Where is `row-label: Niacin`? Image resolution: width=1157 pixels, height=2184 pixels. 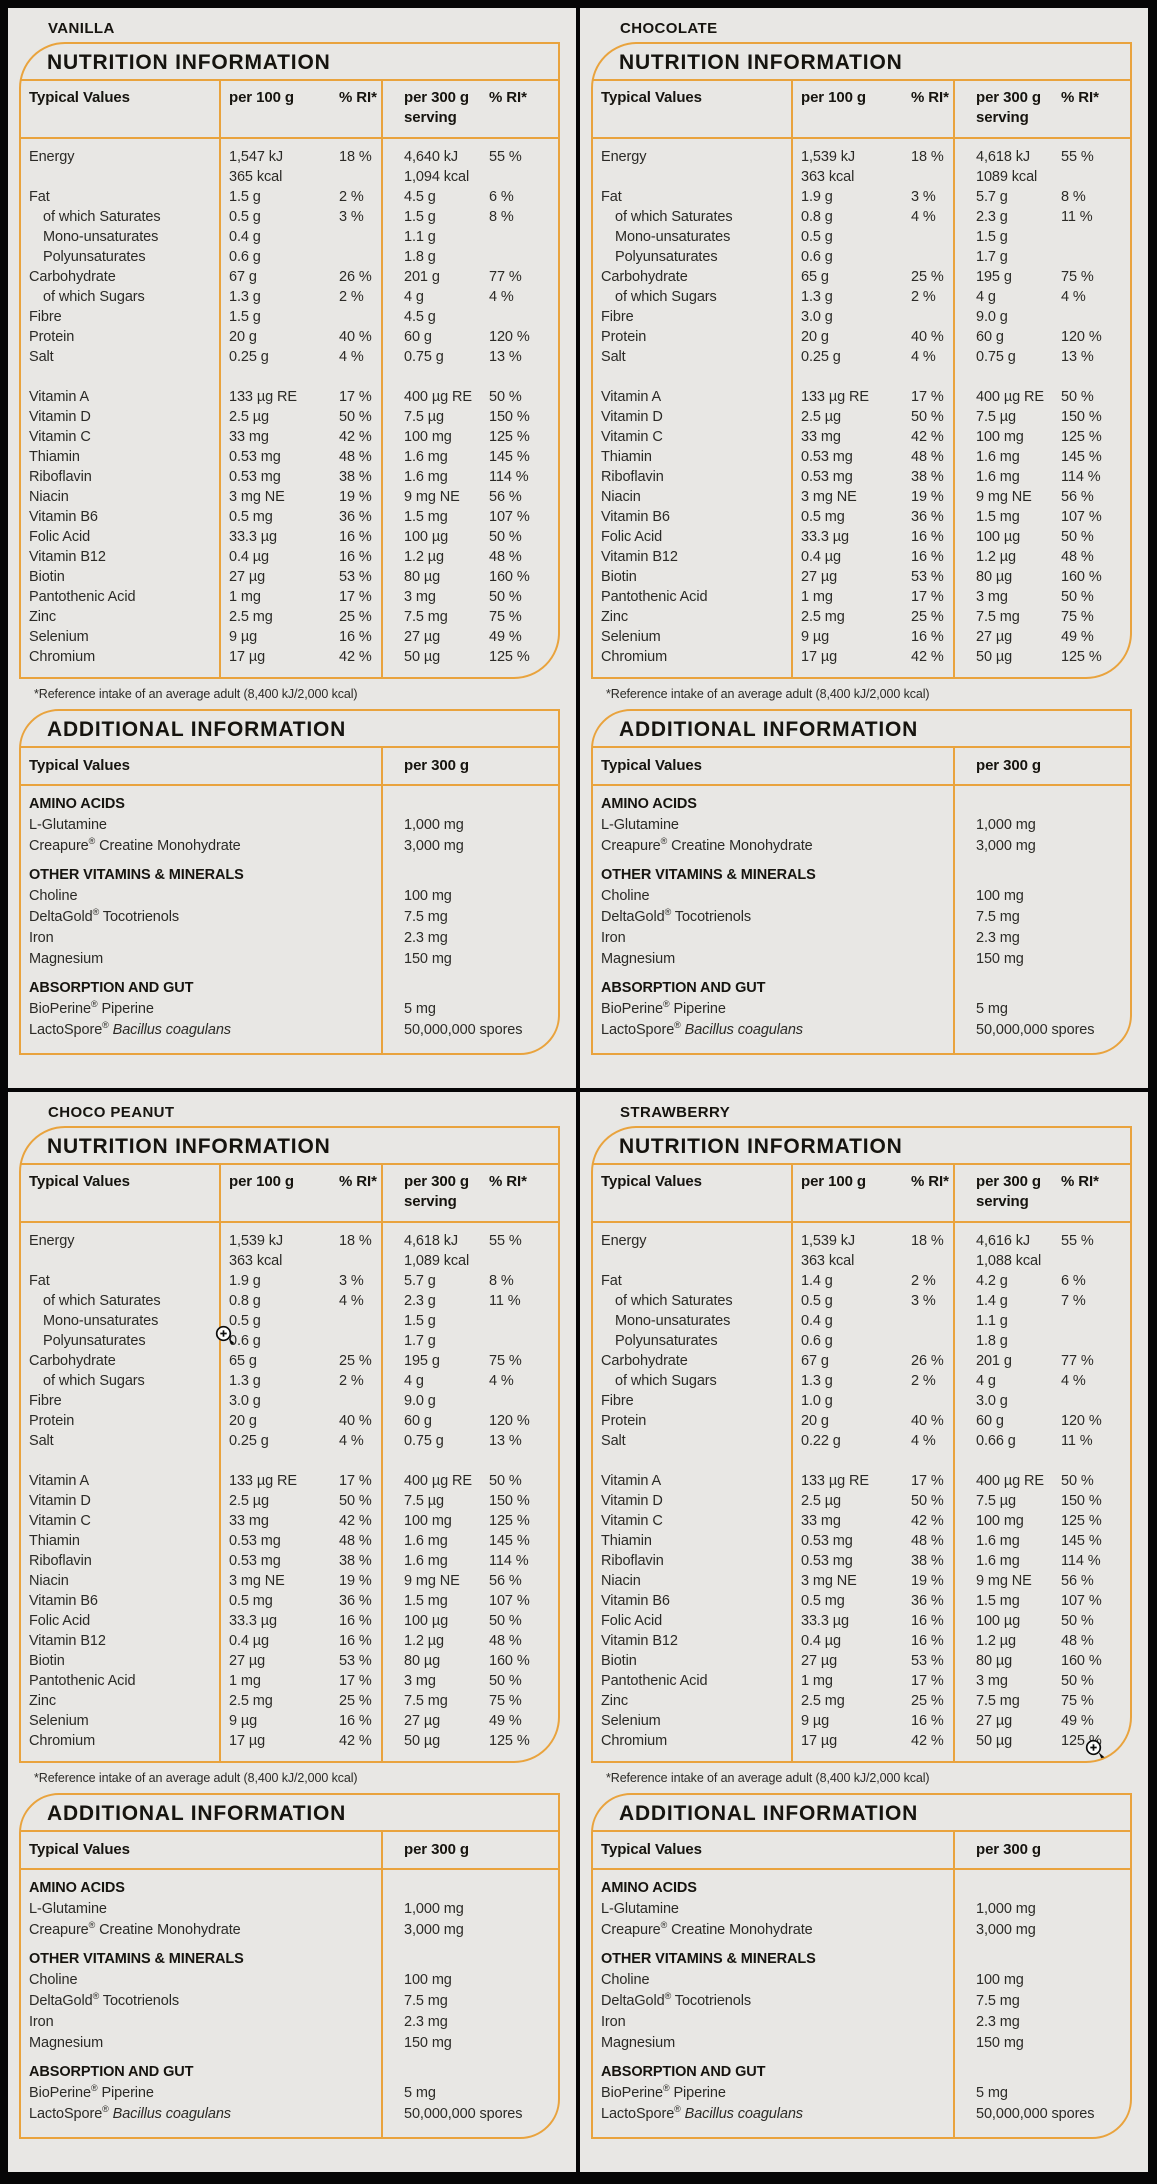
row-label: Niacin is located at coordinates (49, 497).